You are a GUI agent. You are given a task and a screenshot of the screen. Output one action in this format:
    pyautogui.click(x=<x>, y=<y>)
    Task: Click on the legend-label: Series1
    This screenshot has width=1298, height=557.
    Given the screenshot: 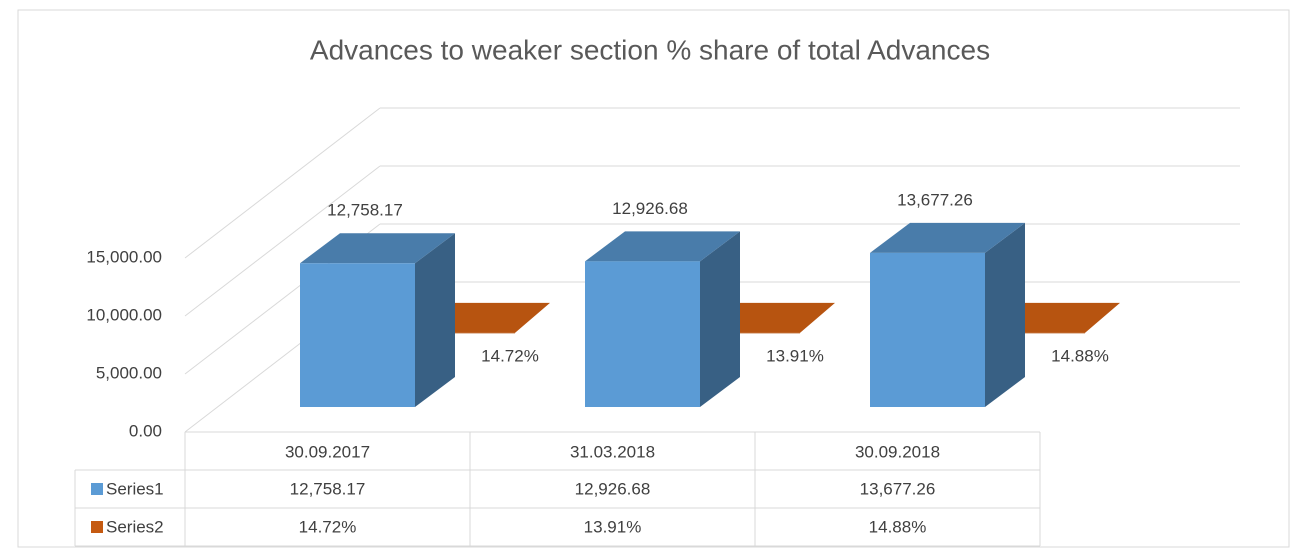 What is the action you would take?
    pyautogui.click(x=135, y=488)
    